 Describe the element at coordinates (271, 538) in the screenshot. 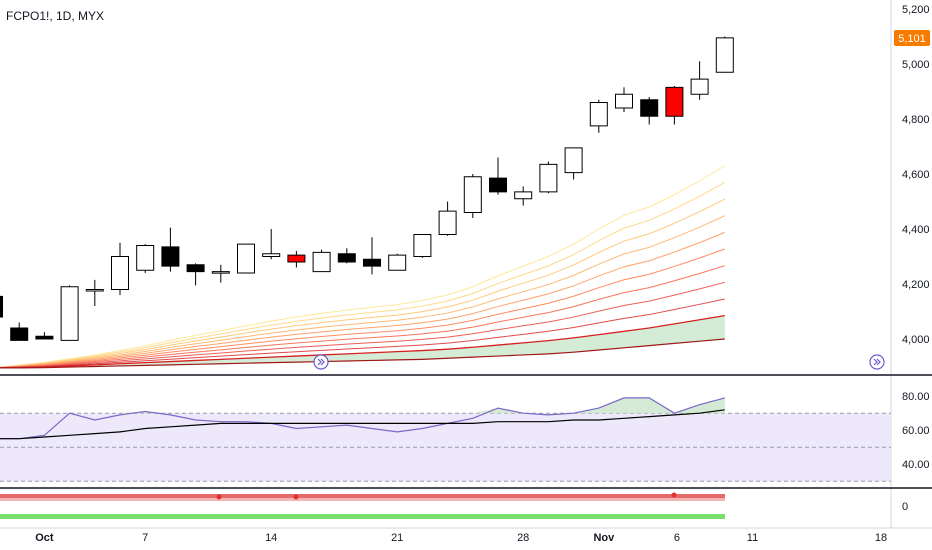

I see `time-tick-label: 14` at that location.